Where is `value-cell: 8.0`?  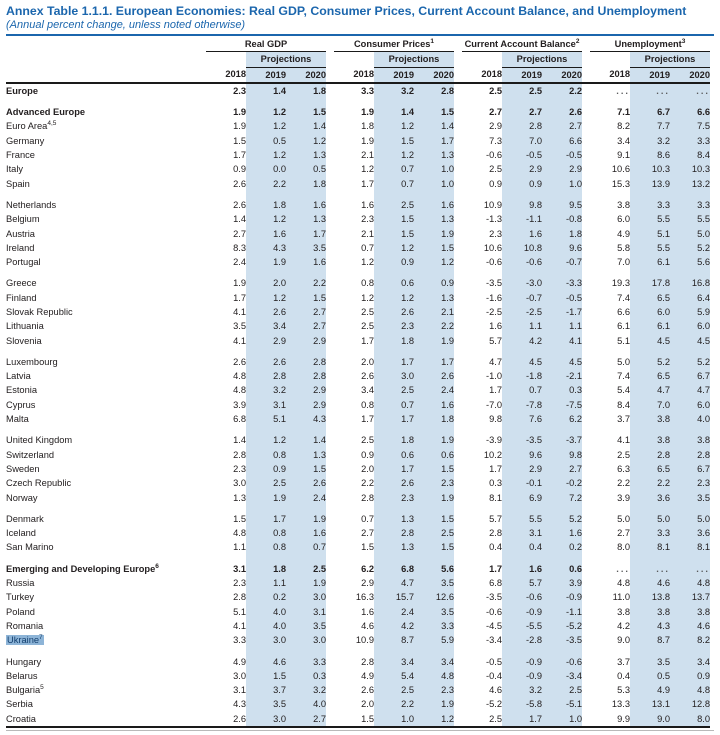
value-cell: 8.0 is located at coordinates (623, 547).